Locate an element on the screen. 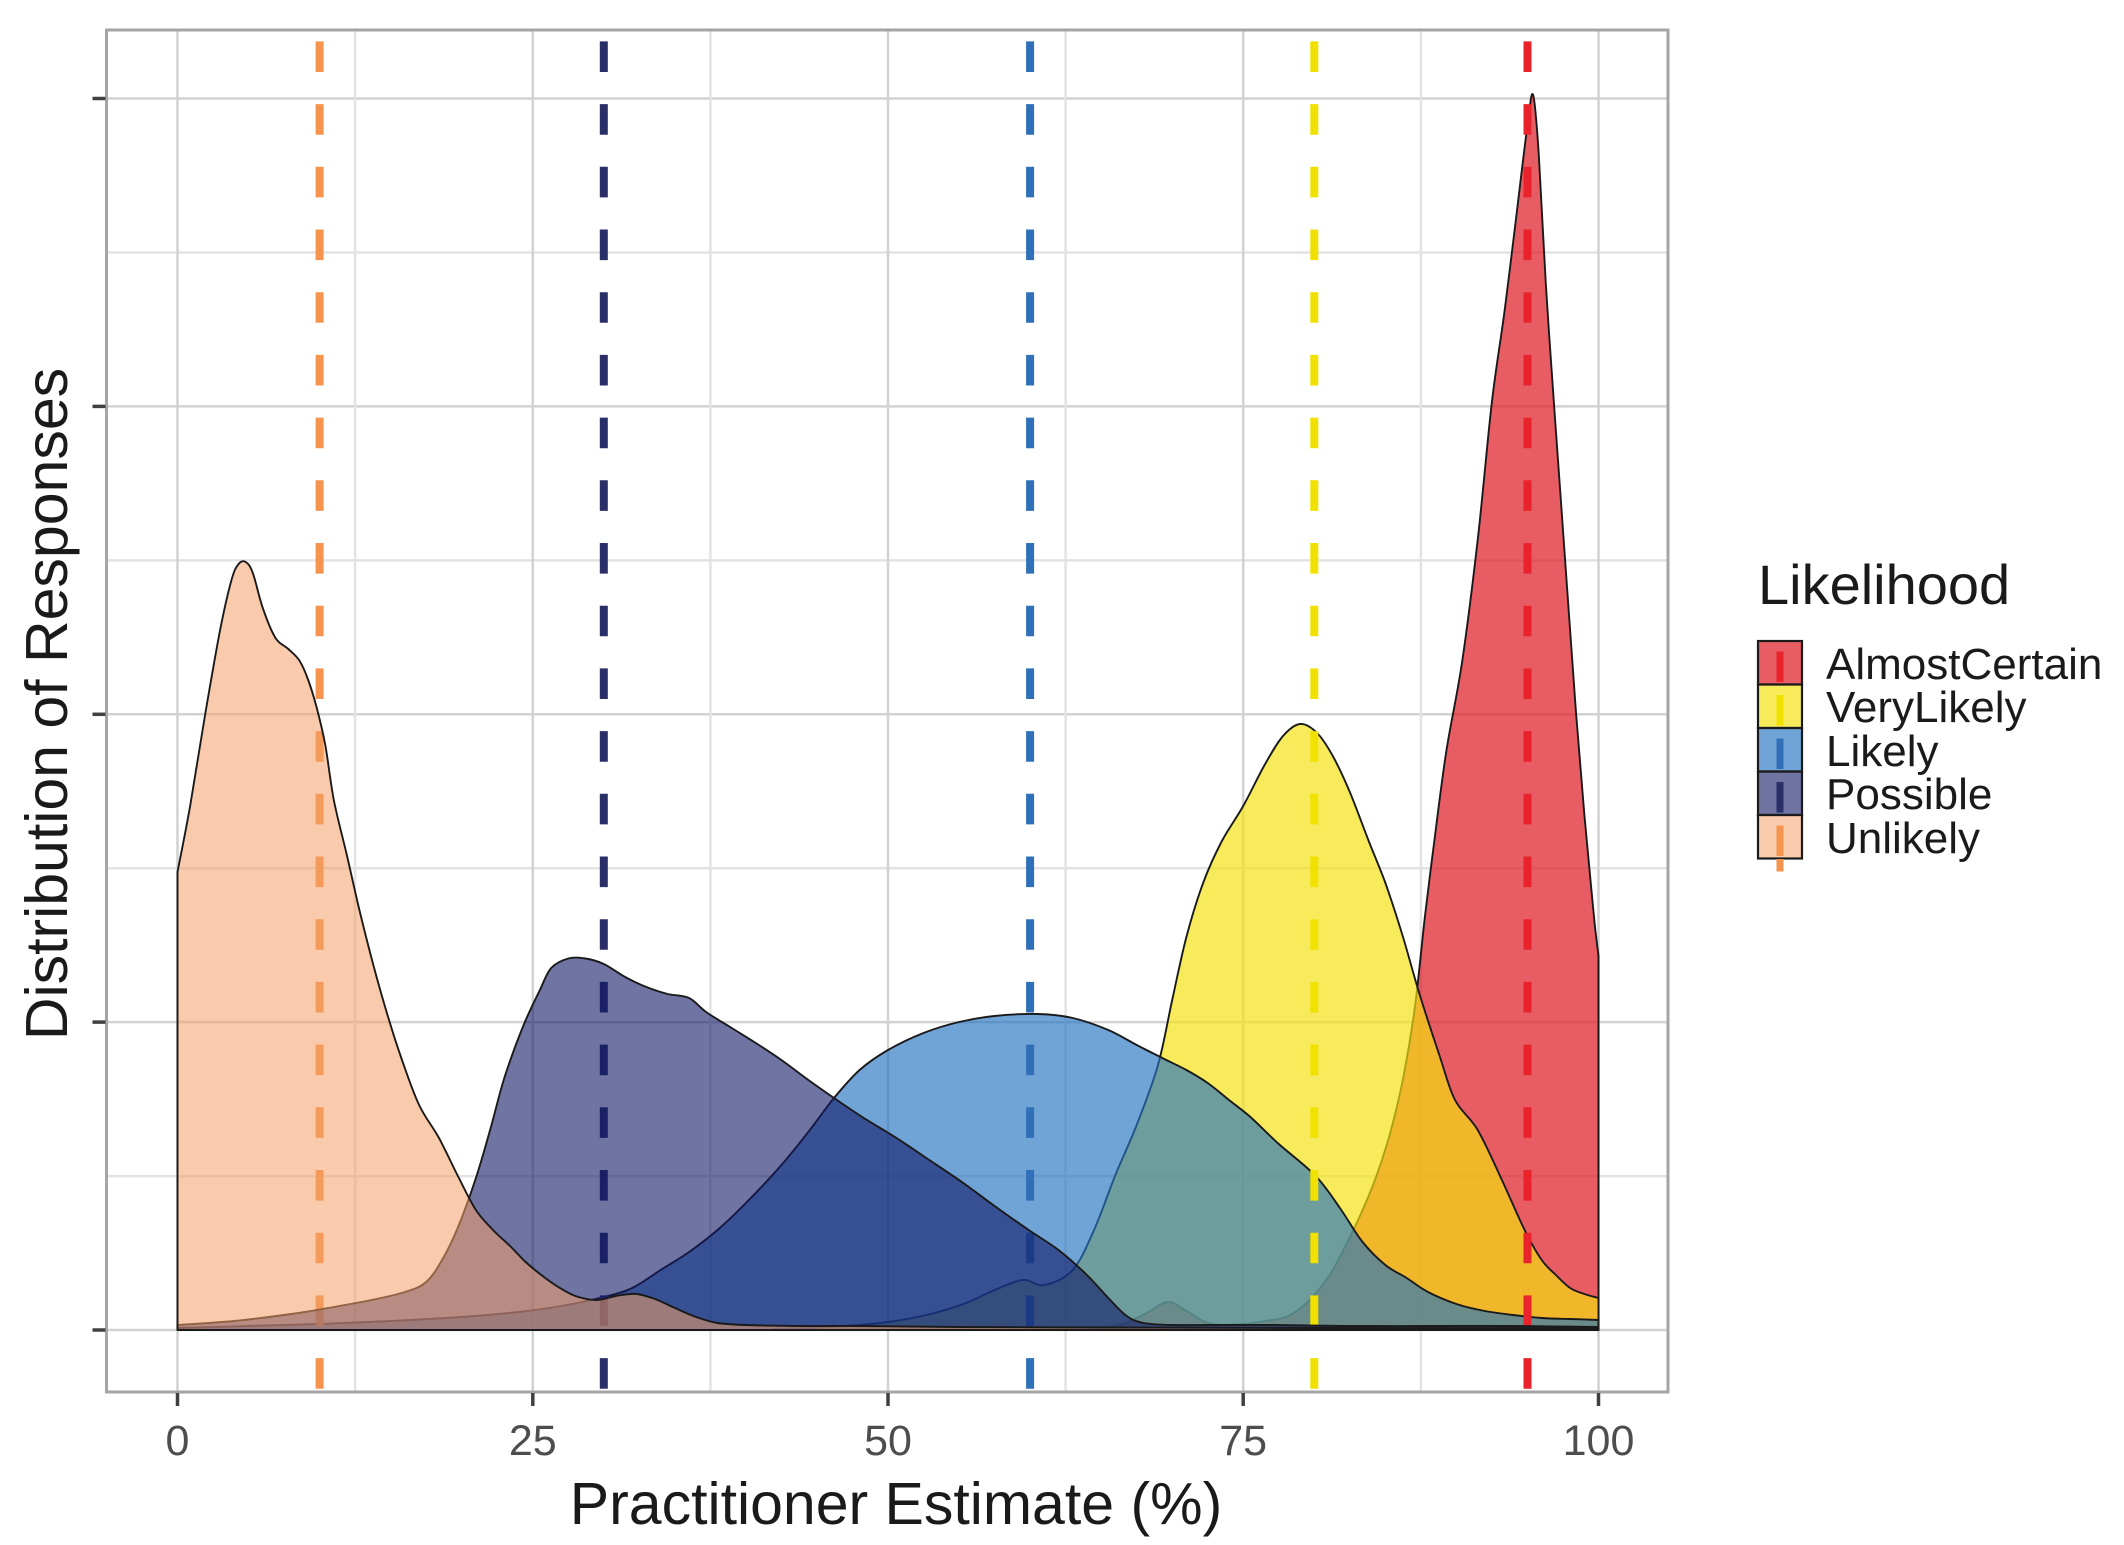  svg-text: 75 is located at coordinates (1243, 1441).